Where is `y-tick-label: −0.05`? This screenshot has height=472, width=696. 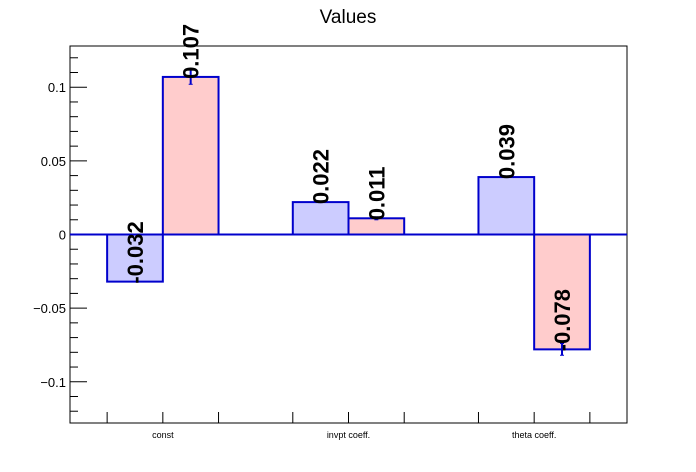
y-tick-label: −0.05 is located at coordinates (49, 308).